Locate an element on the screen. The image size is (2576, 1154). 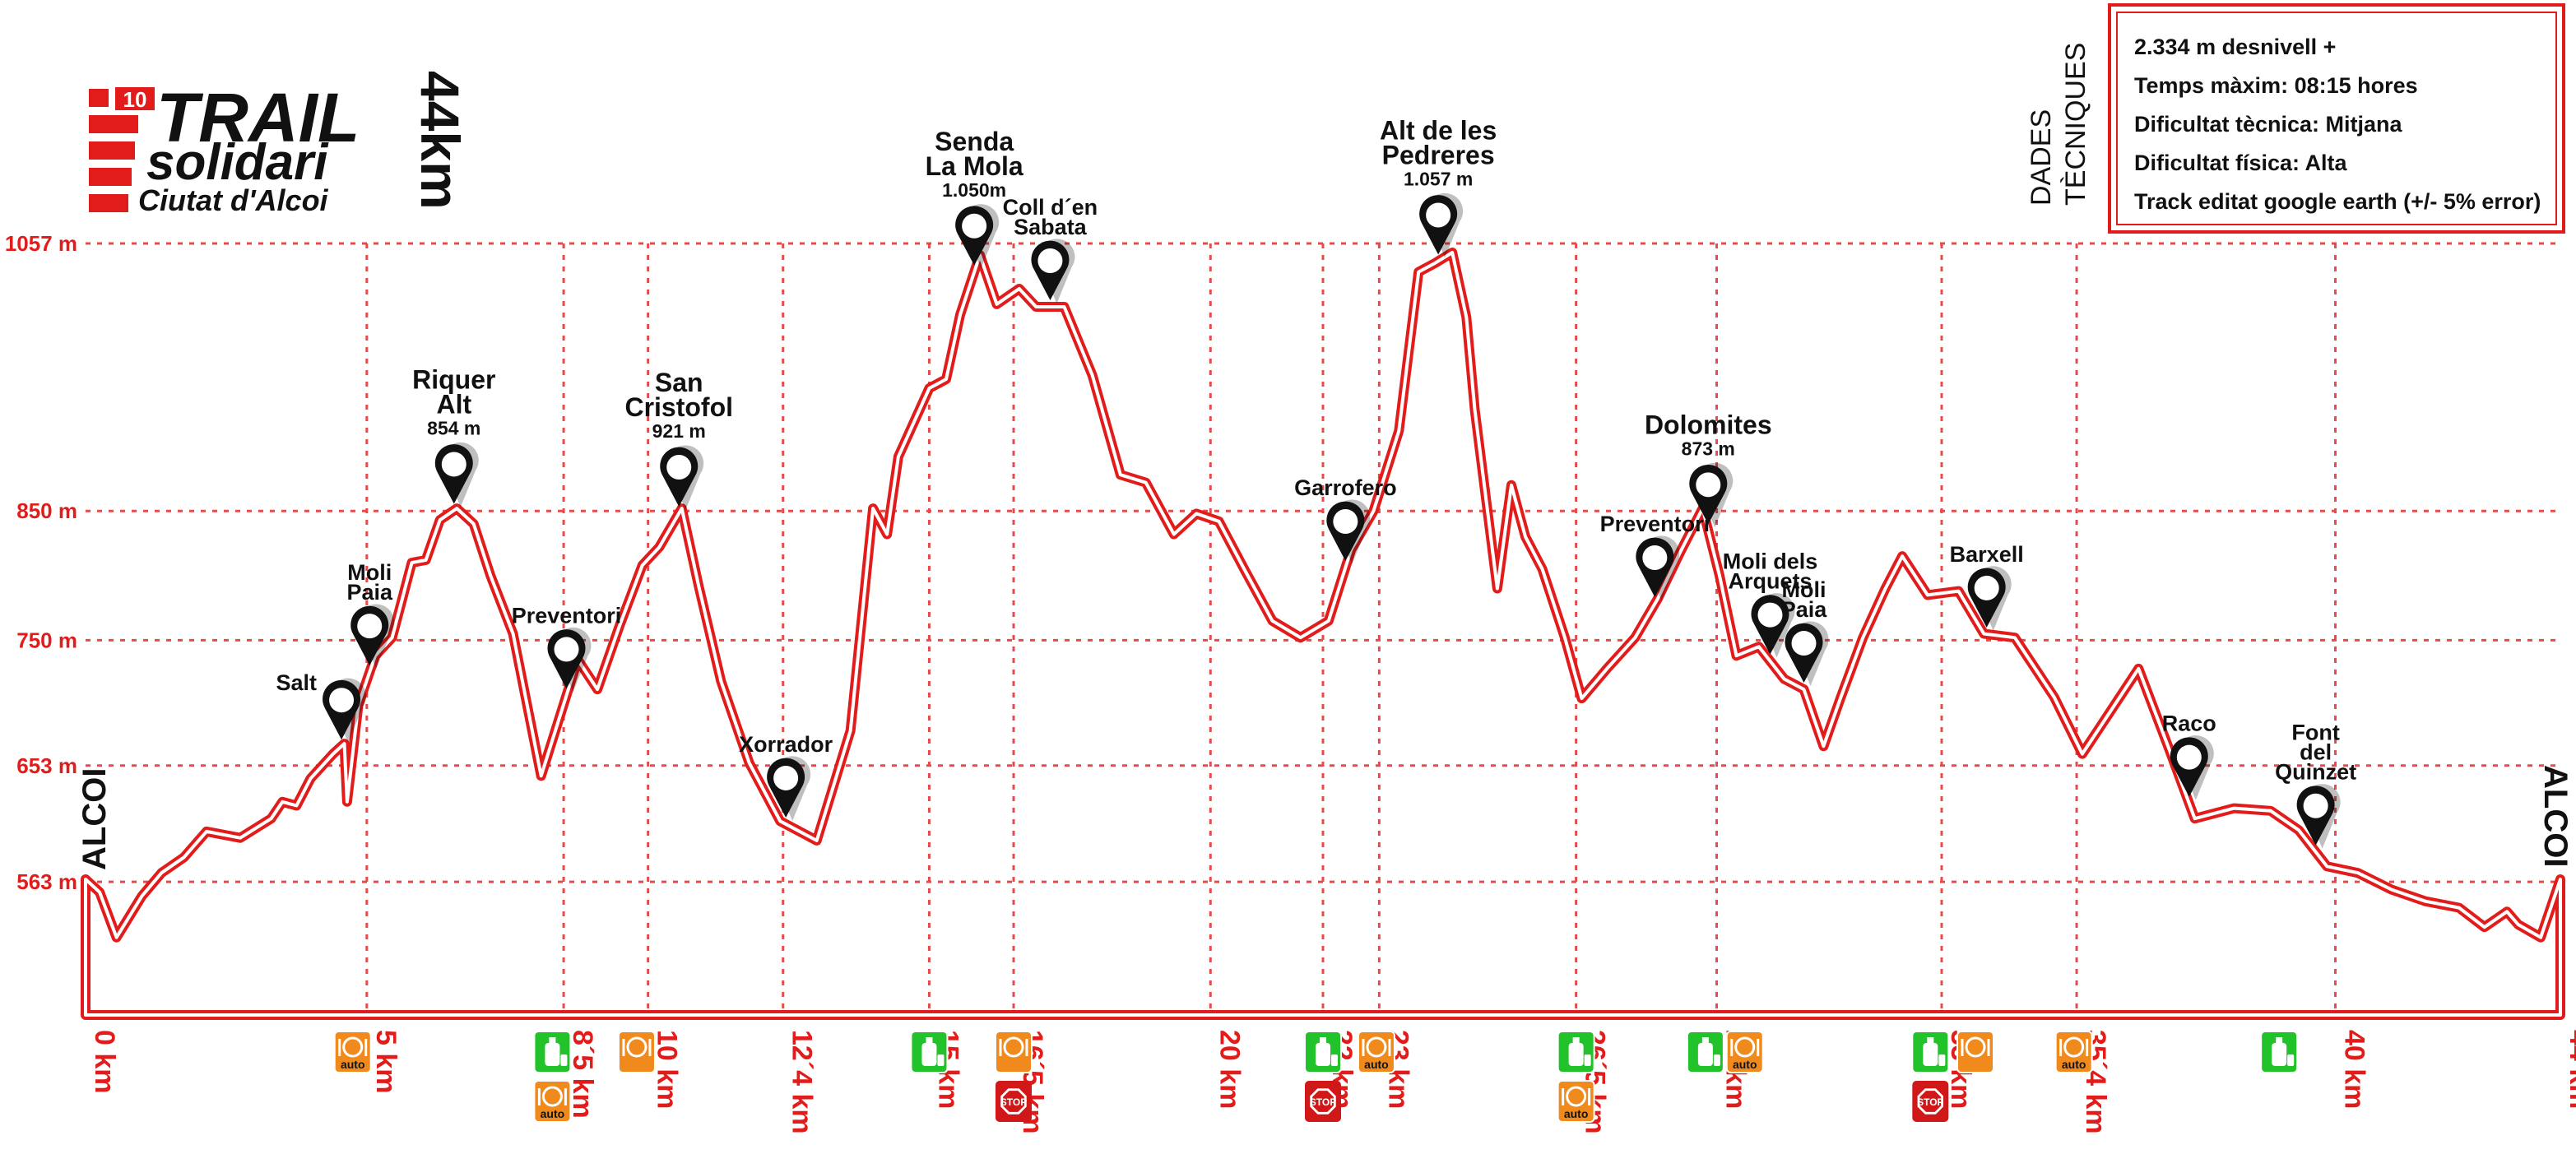
aid-station-icon is located at coordinates (1014, 1052).